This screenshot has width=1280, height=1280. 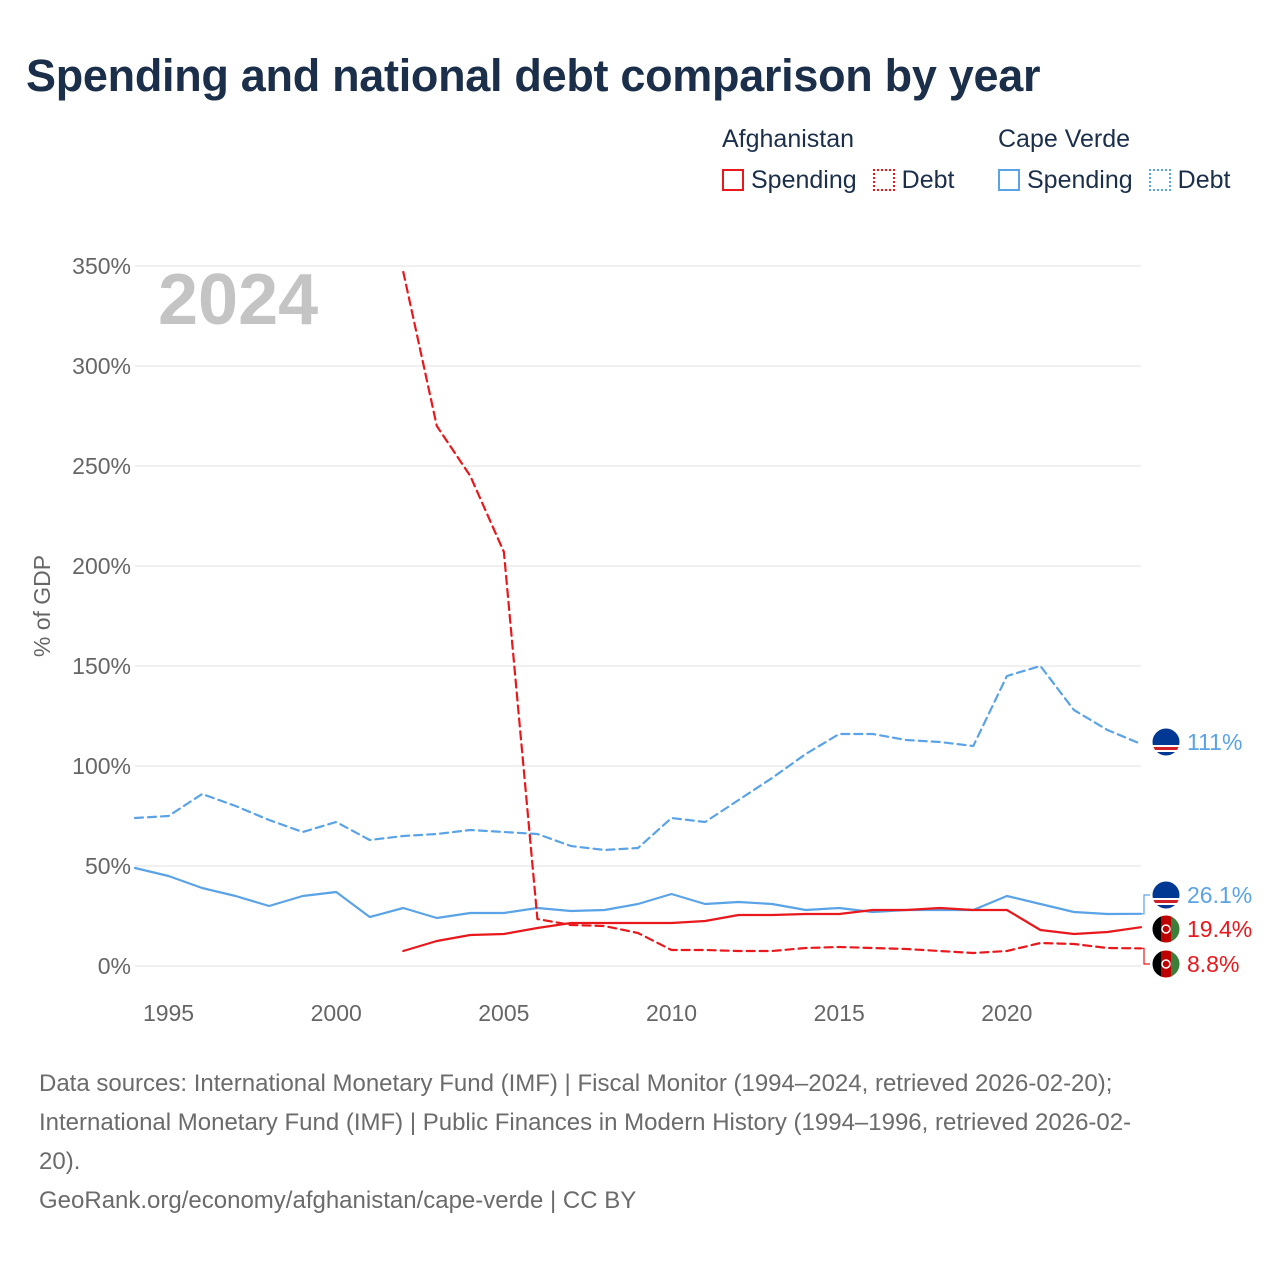 What do you see at coordinates (839, 1013) in the screenshot?
I see `x-tick-label: 2015` at bounding box center [839, 1013].